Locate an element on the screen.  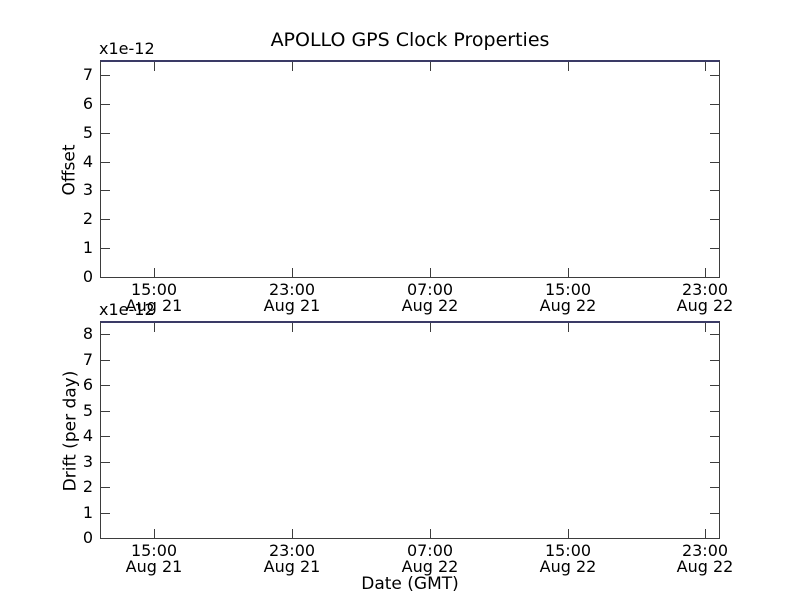
x-tick-label: 23:00 Aug 21 is located at coordinates (292, 298).